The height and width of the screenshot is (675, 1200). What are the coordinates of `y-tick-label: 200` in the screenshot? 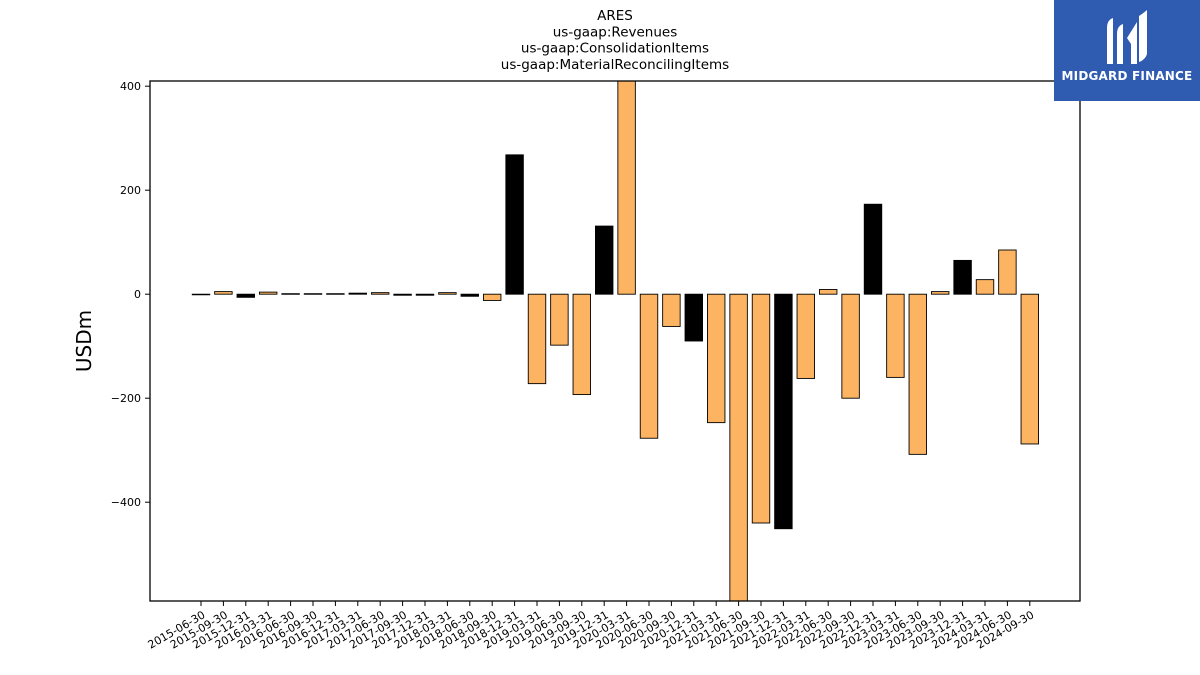 It's located at (130, 190).